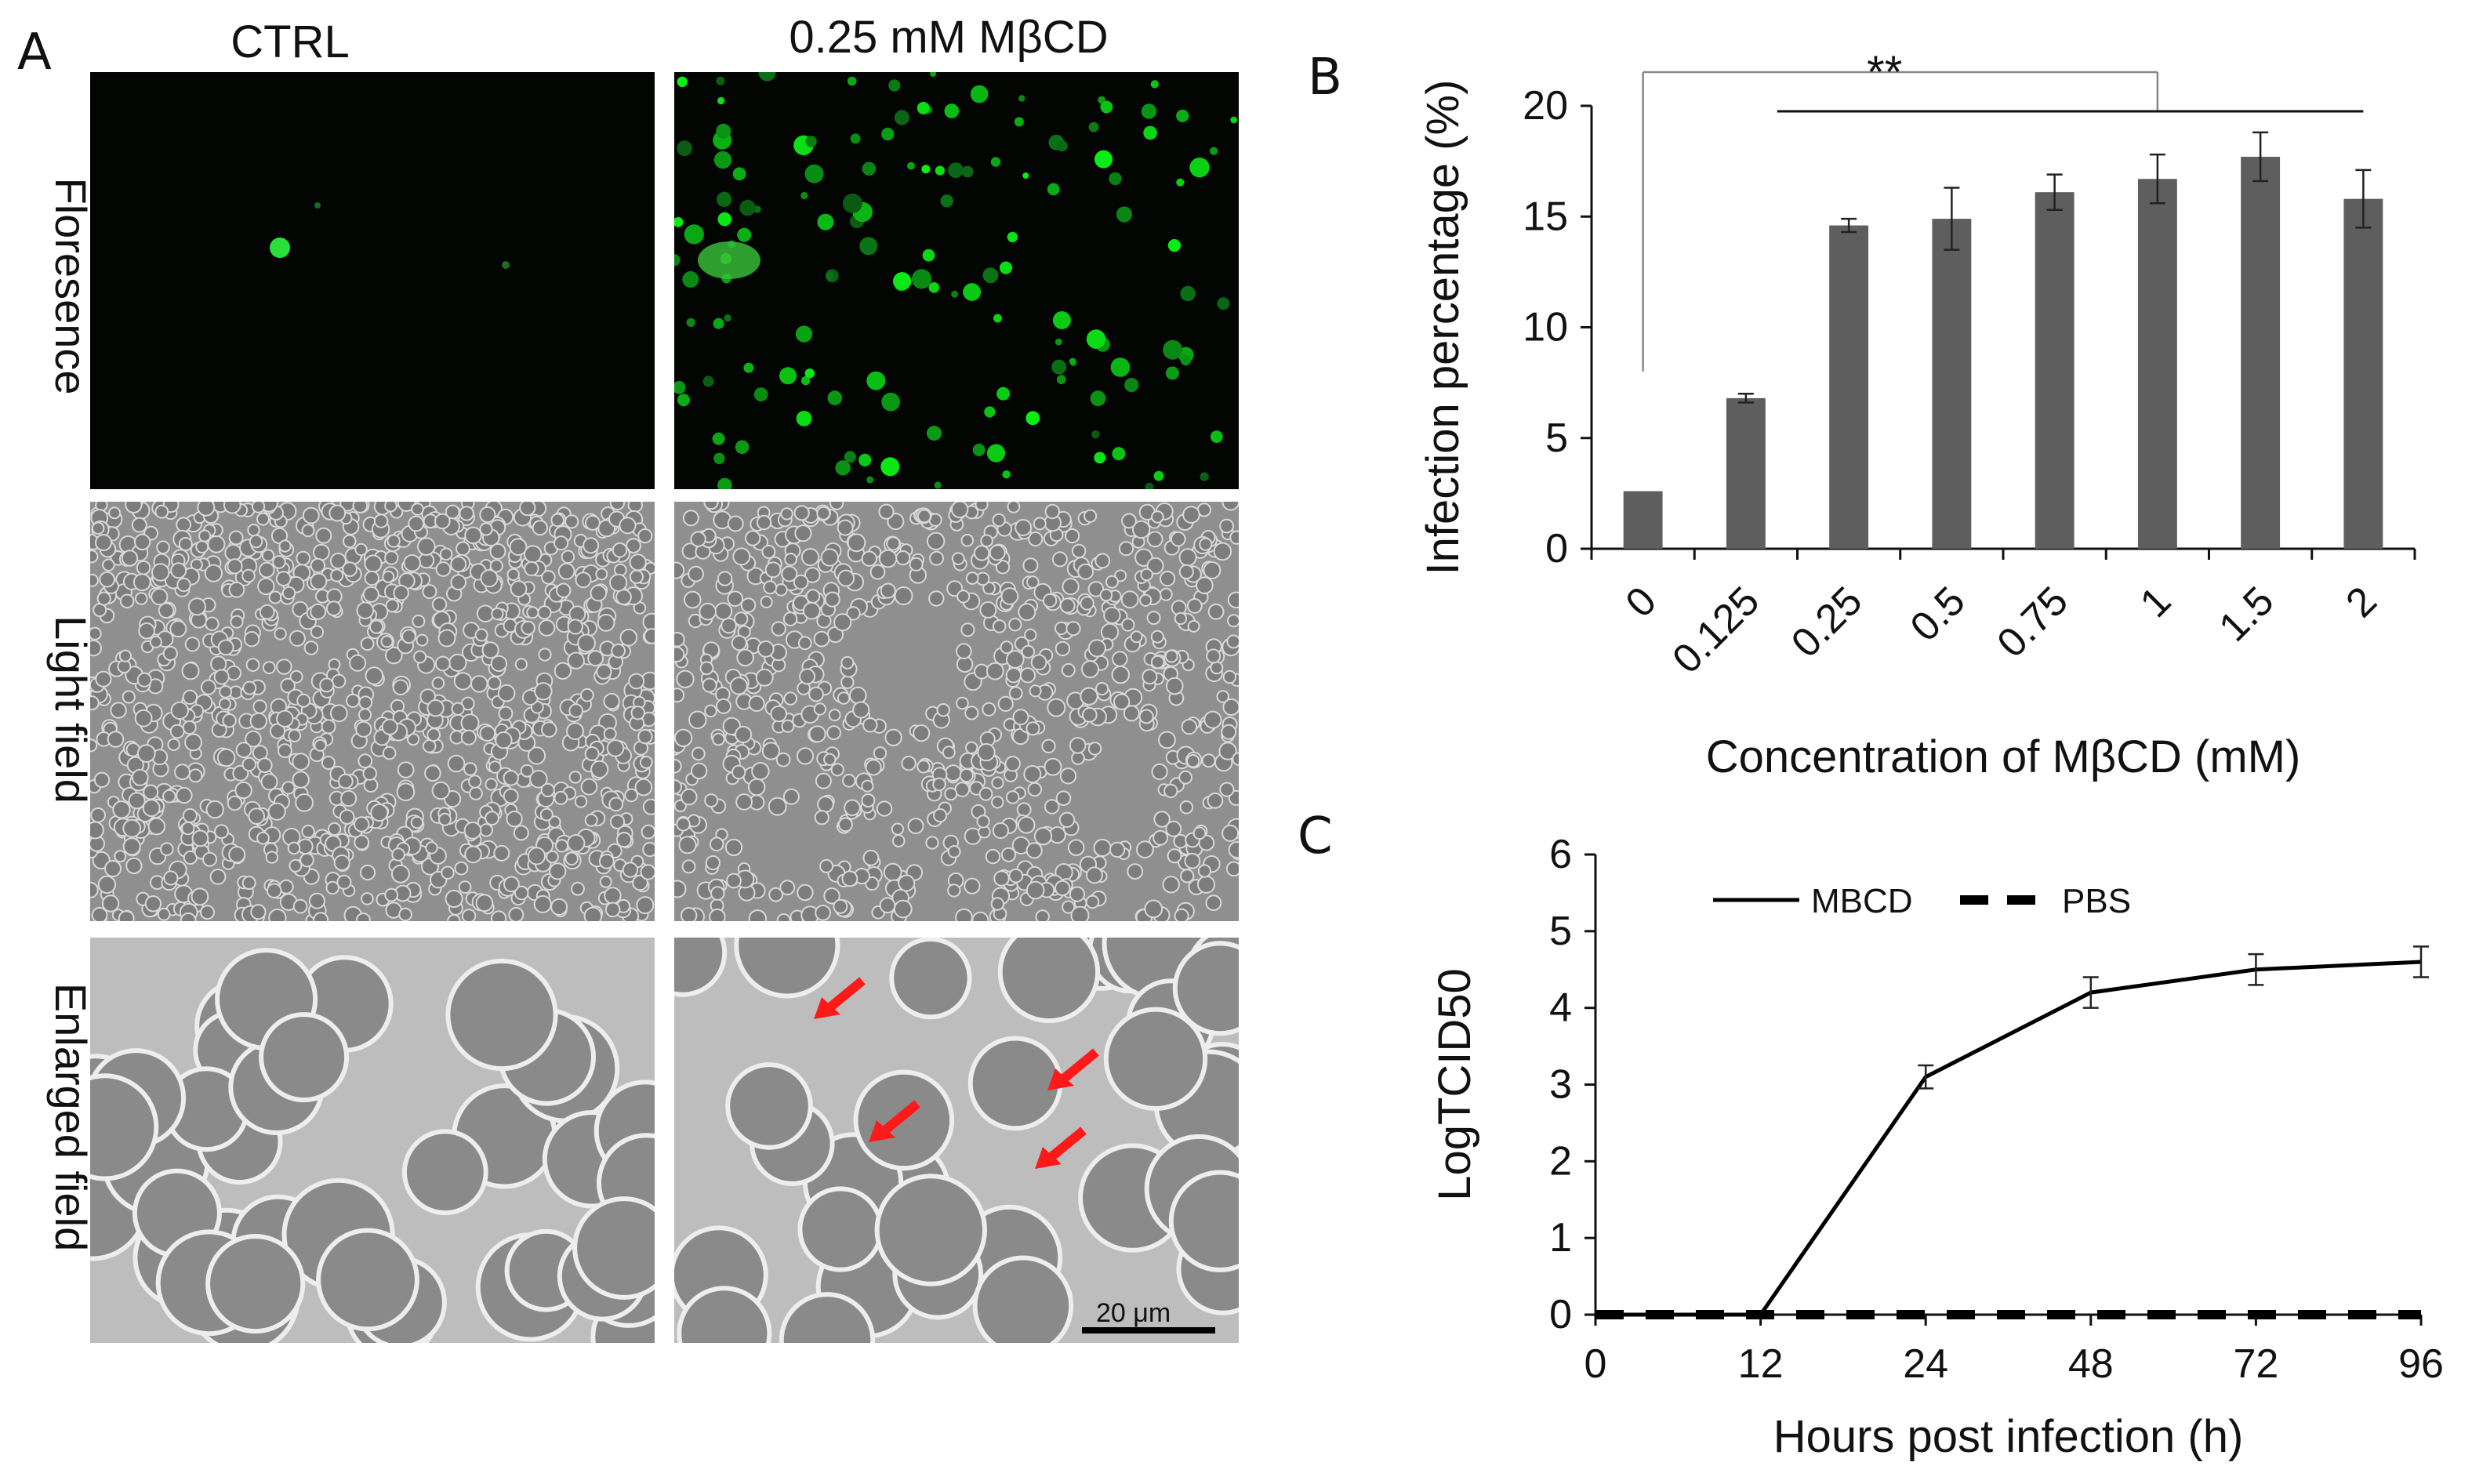 This screenshot has height=1484, width=2472. Describe the element at coordinates (1545, 327) in the screenshot. I see `y-tick-label: 10` at that location.